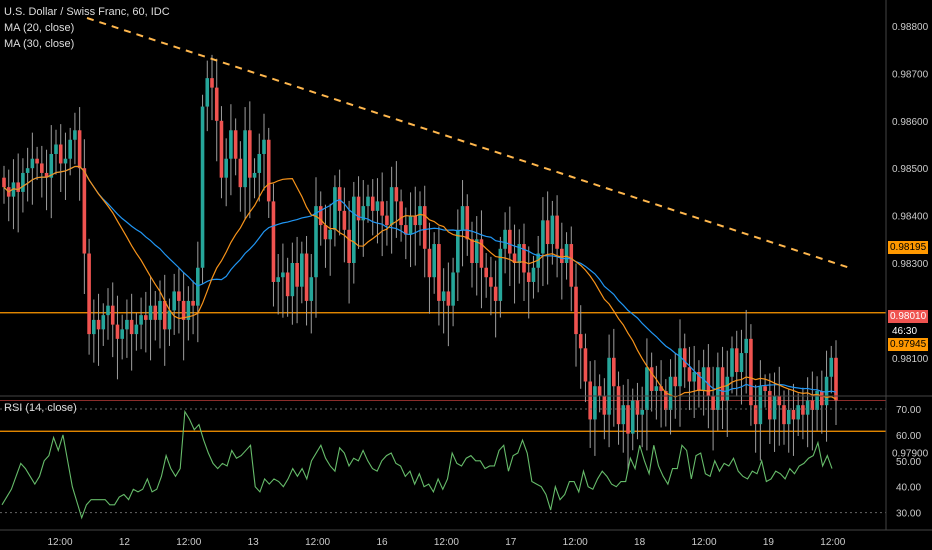  Describe the element at coordinates (39, 44) in the screenshot. I see `ma30-legend: MA (30, close)` at that location.